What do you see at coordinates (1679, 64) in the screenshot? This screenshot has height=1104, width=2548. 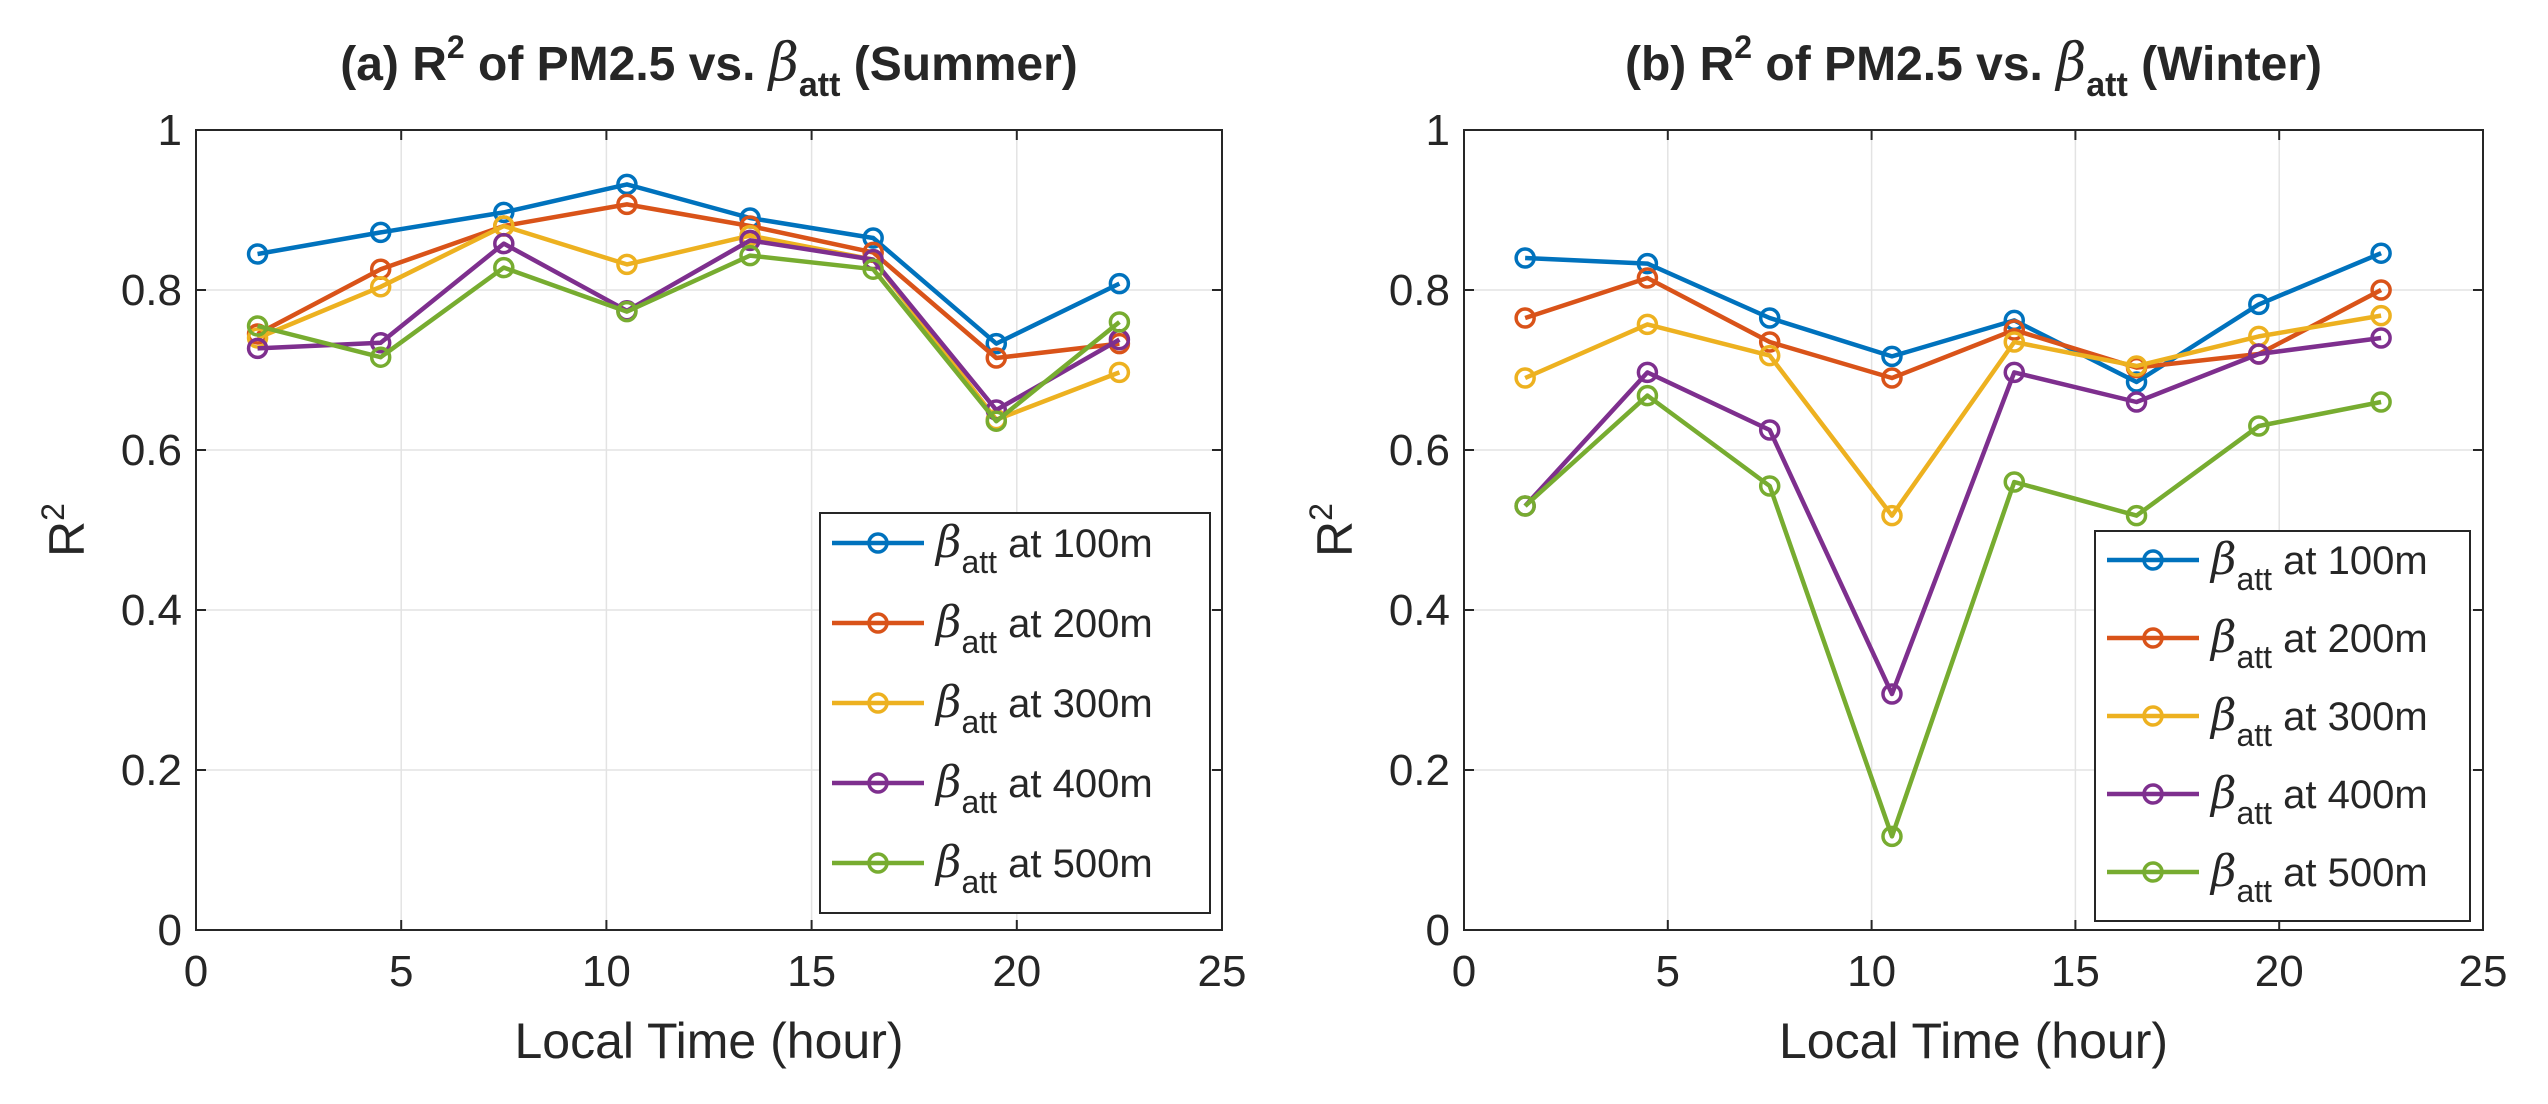 I see `title-prefix: (b) R` at bounding box center [1679, 64].